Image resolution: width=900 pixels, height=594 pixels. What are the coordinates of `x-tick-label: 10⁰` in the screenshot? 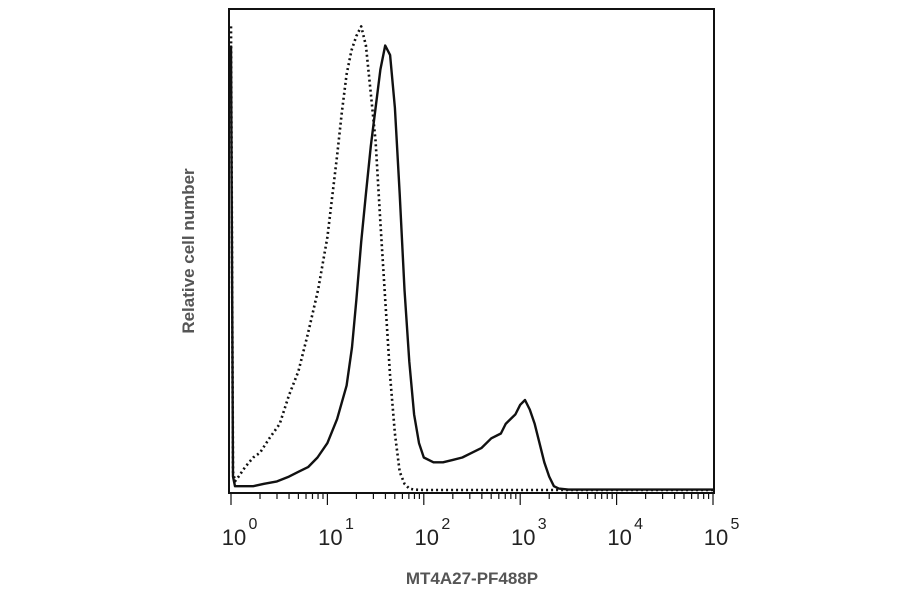 It's located at (240, 533).